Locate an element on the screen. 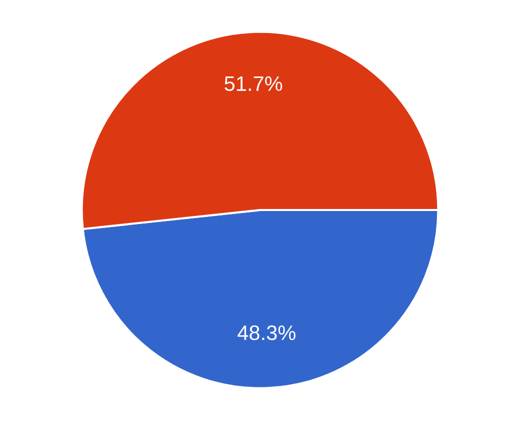 The width and height of the screenshot is (522, 422). data-label: 48.3% is located at coordinates (267, 332).